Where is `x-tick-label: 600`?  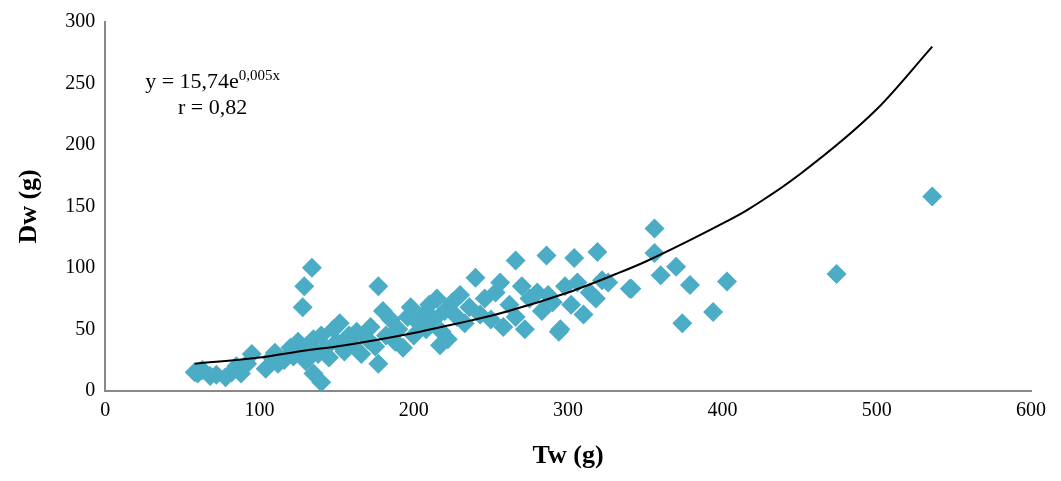
x-tick-label: 600 is located at coordinates (1031, 409).